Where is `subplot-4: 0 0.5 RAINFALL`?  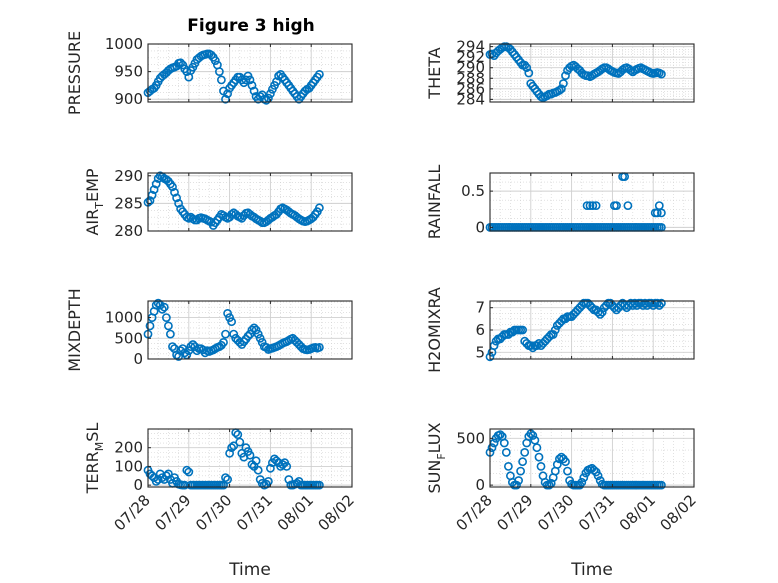 subplot-4: 0 0.5 RAINFALL is located at coordinates (560, 202).